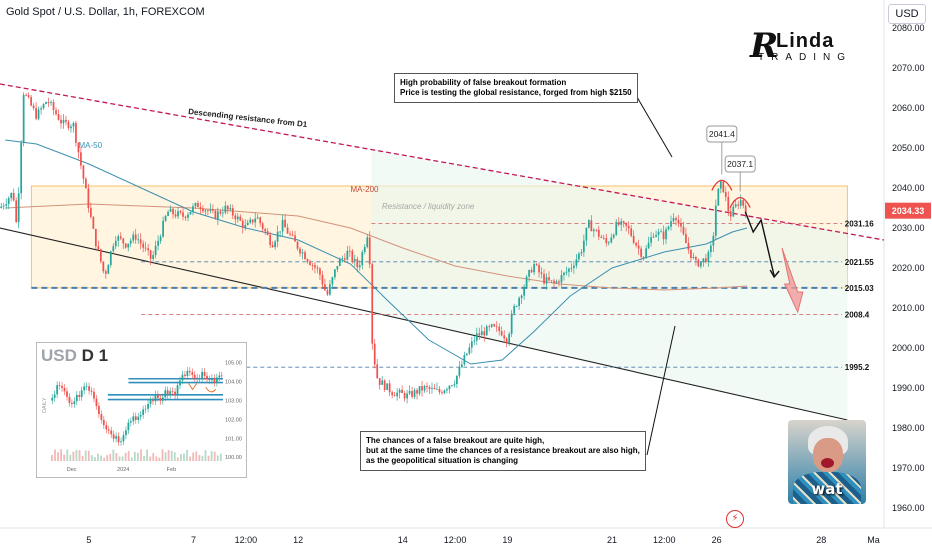 This screenshot has height=550, width=932. Describe the element at coordinates (908, 68) in the screenshot. I see `price-tick-label: 2070.00` at that location.